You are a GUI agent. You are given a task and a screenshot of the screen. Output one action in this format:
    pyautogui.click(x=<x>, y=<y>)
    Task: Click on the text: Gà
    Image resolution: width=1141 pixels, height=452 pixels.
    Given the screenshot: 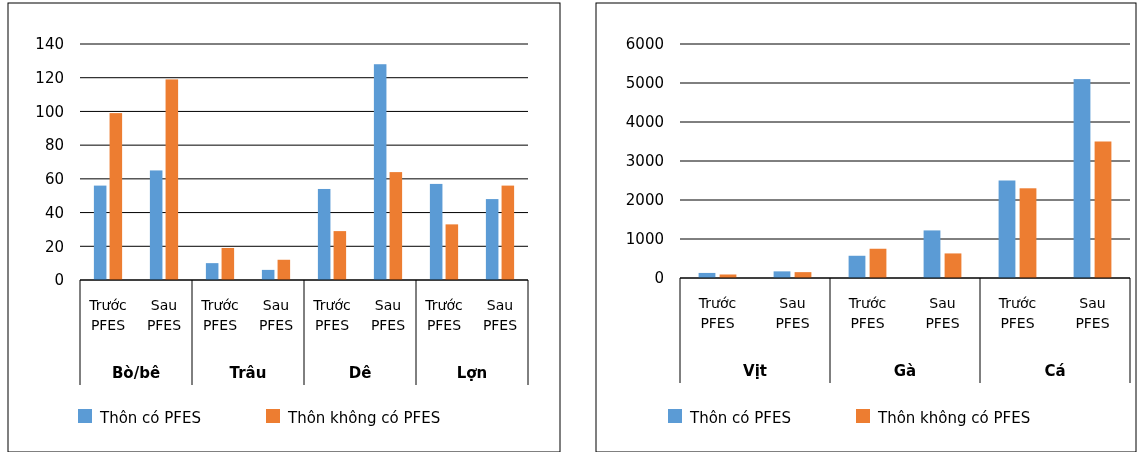 What is the action you would take?
    pyautogui.click(x=905, y=371)
    